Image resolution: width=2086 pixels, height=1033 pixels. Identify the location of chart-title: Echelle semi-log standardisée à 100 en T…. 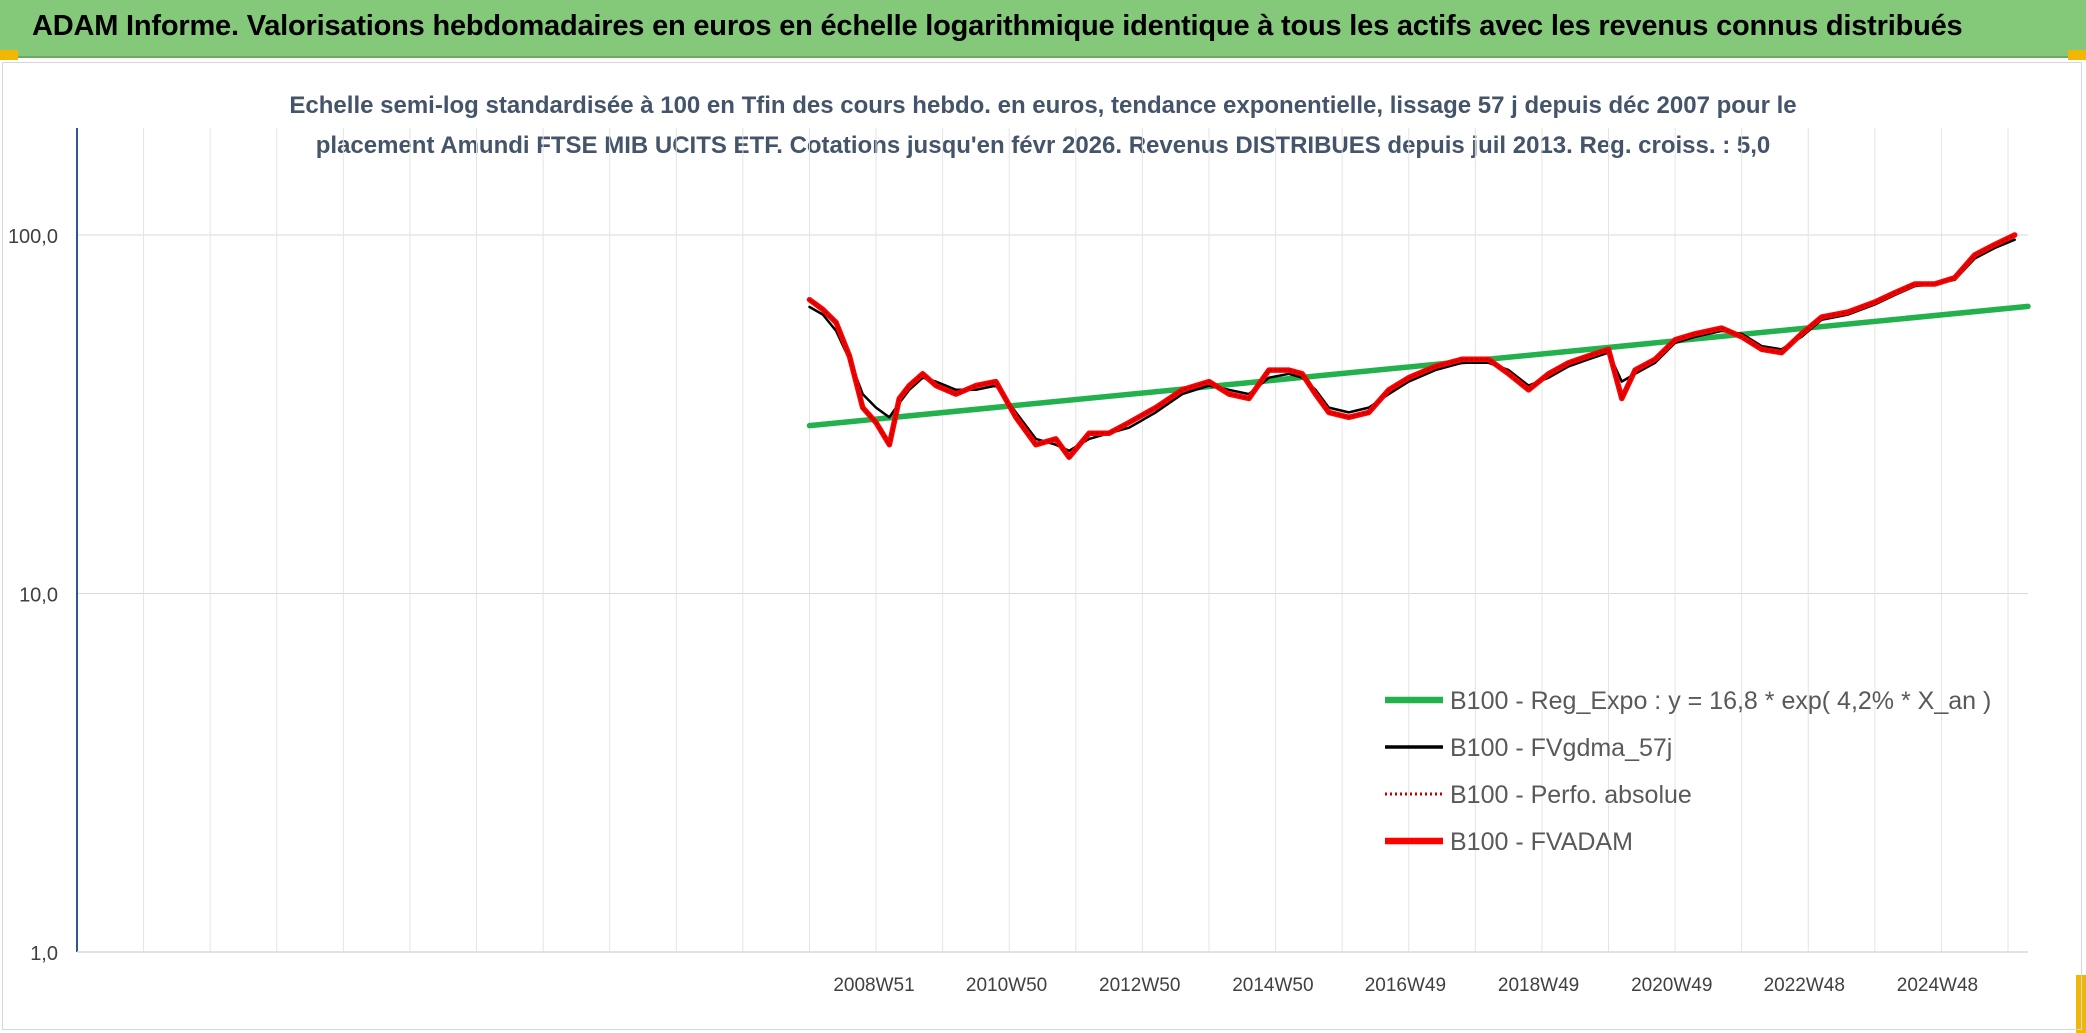
(1043, 126).